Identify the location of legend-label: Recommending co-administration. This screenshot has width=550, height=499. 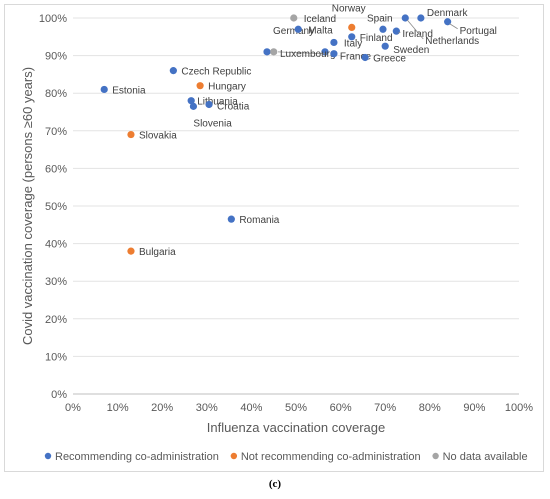
(137, 457).